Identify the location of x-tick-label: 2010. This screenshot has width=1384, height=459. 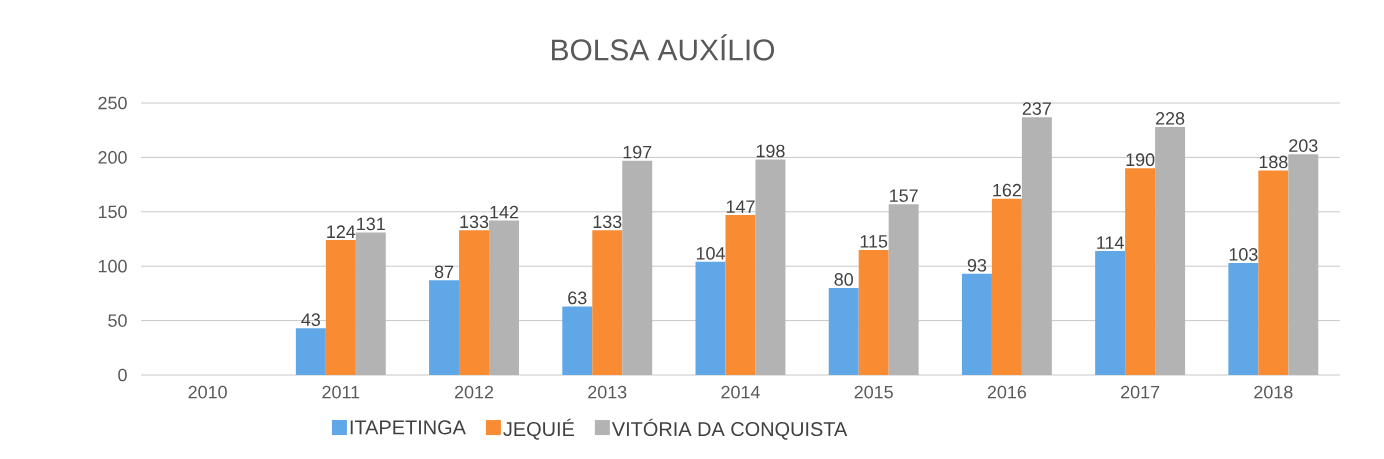
(207, 392).